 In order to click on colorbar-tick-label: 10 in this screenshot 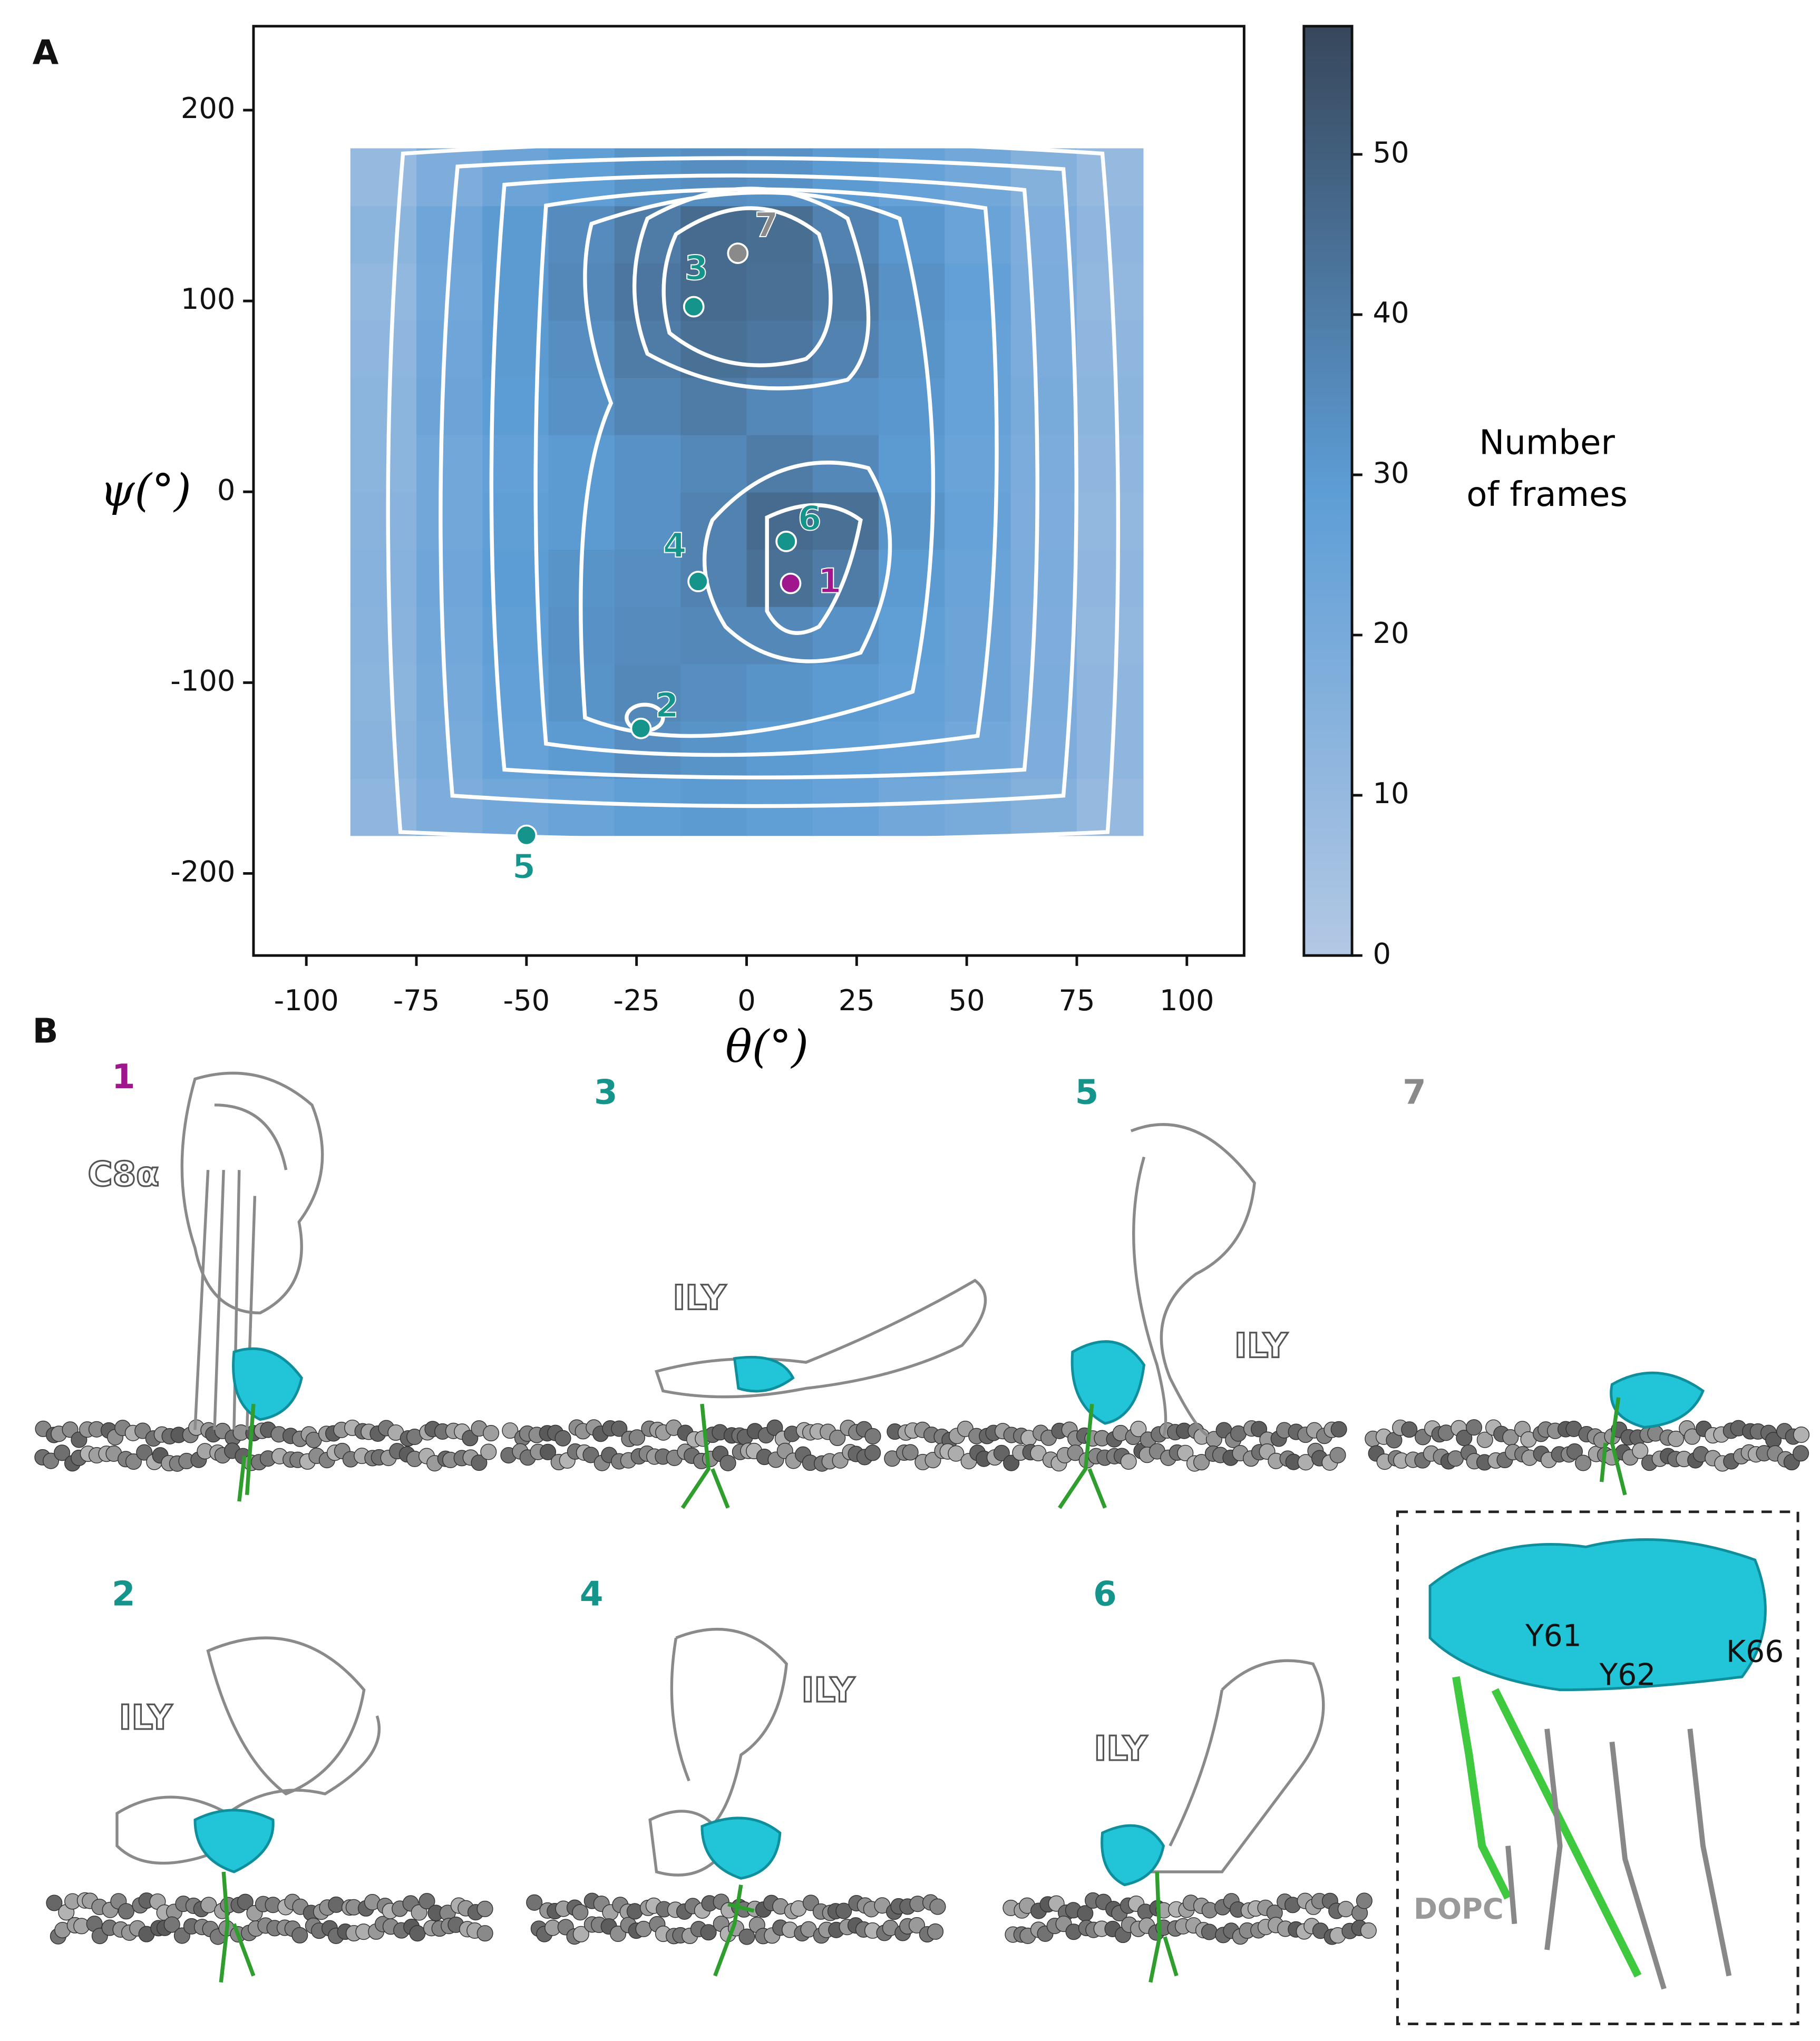, I will do `click(1391, 793)`.